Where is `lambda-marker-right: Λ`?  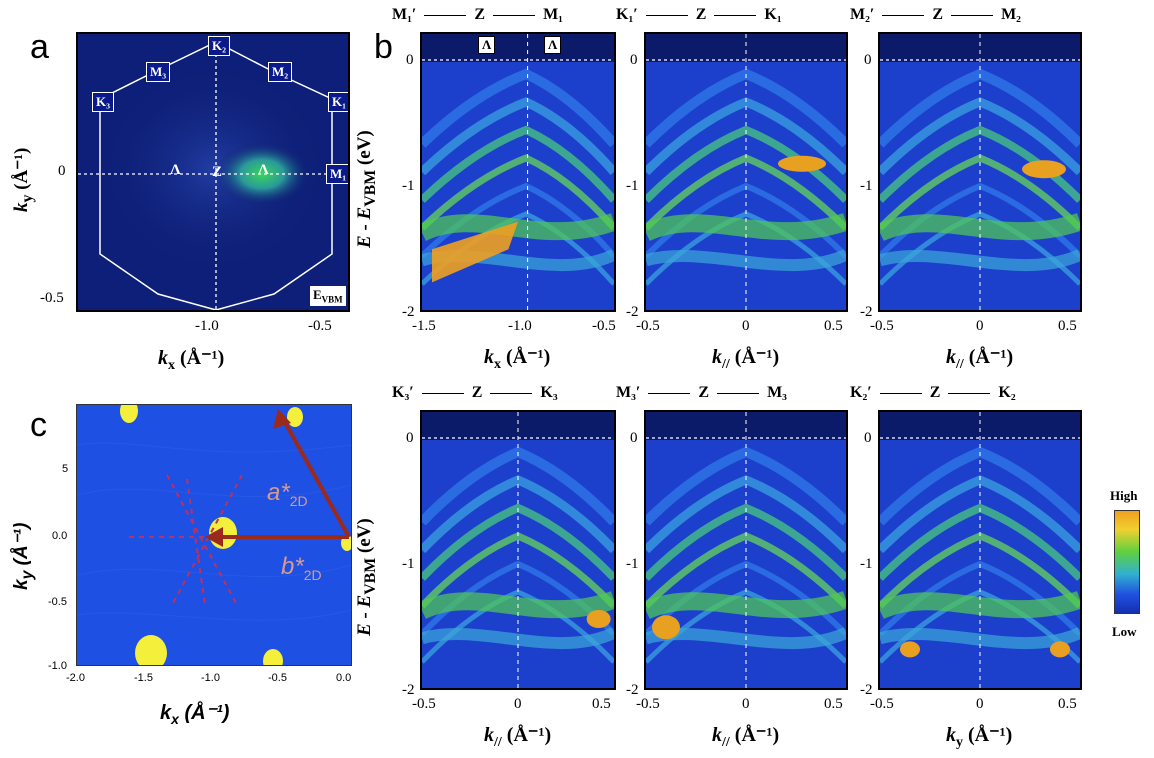
lambda-marker-right: Λ is located at coordinates (553, 45).